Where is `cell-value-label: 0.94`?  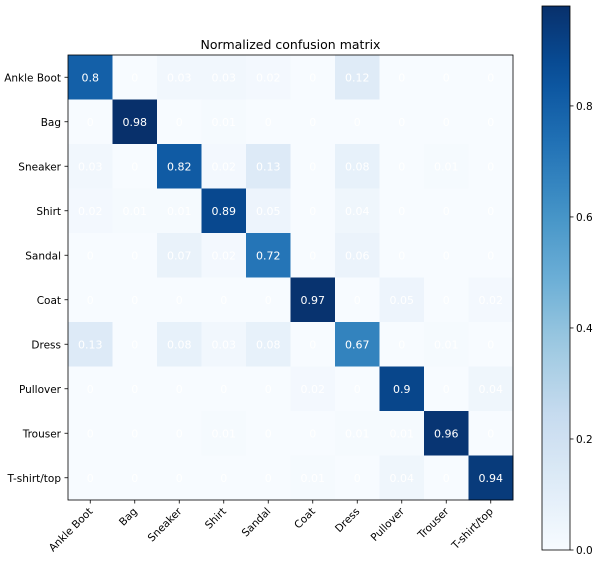 cell-value-label: 0.94 is located at coordinates (491, 478).